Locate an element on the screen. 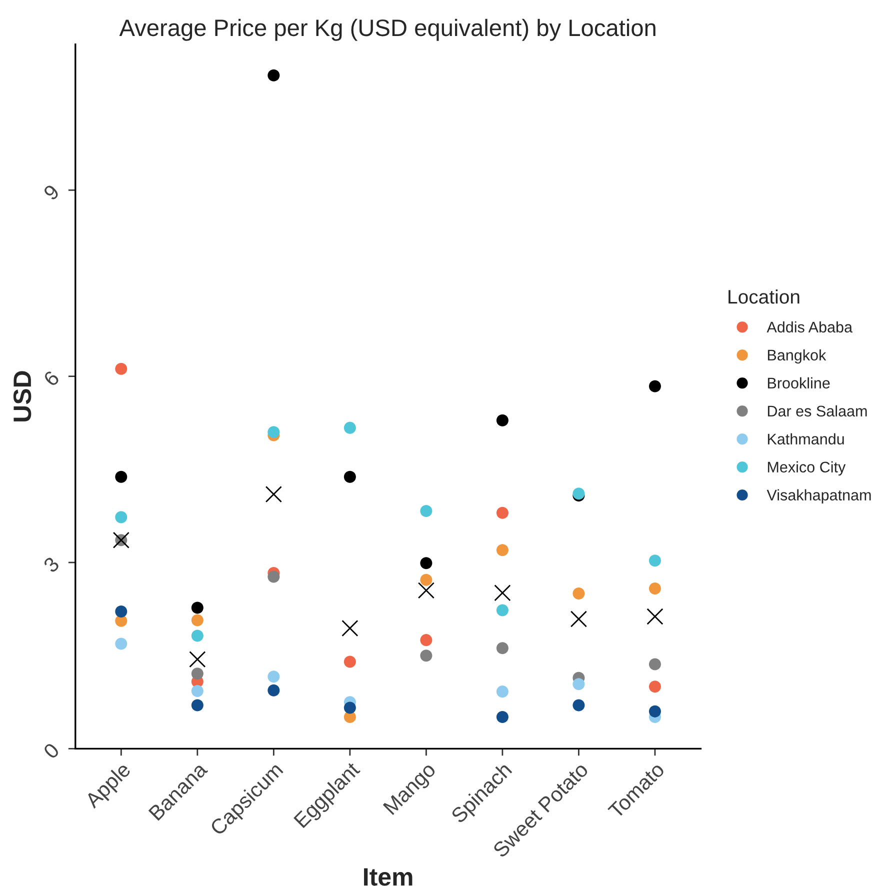 This screenshot has height=886, width=887. legend-label: Visakhapatnam is located at coordinates (818, 496).